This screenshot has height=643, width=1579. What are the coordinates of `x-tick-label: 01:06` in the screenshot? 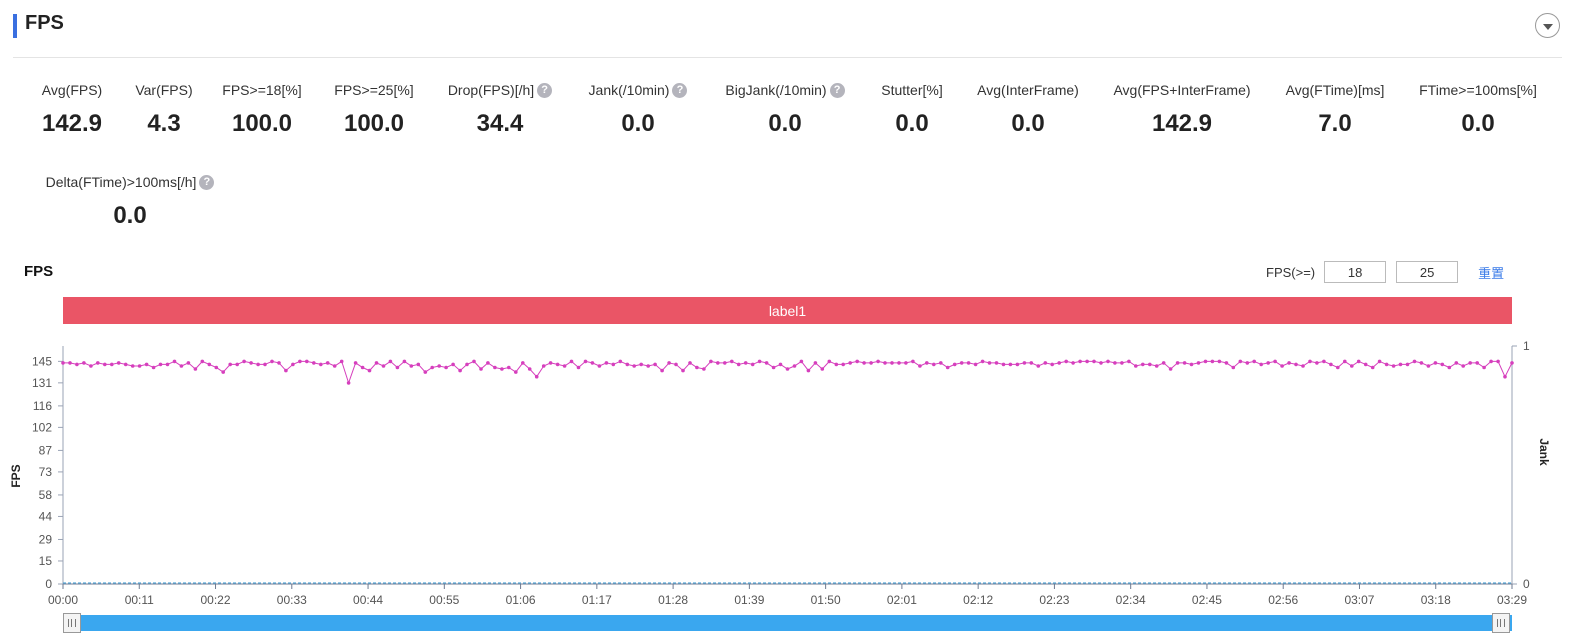 It's located at (521, 600).